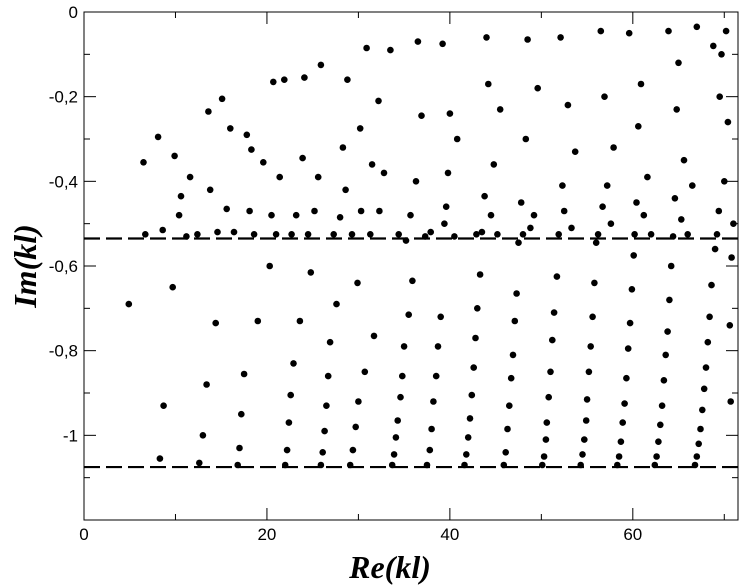 Image resolution: width=747 pixels, height=586 pixels. I want to click on y-tick-label: -0,6, so click(63, 266).